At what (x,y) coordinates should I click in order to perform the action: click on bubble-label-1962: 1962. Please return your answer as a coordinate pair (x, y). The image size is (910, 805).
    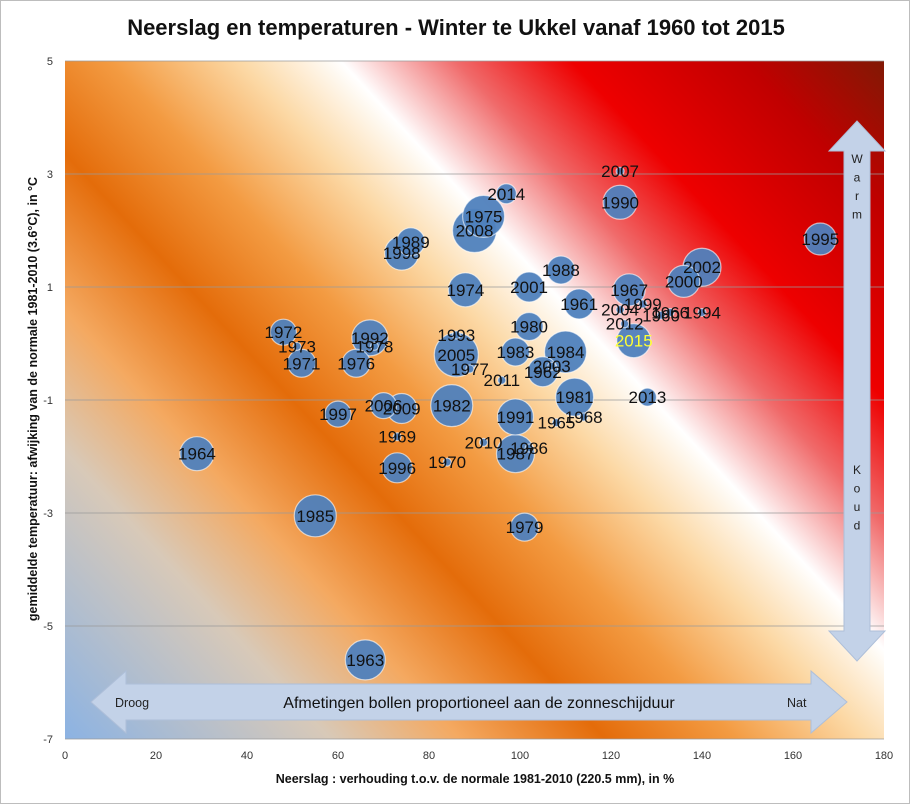
    Looking at the image, I should click on (543, 372).